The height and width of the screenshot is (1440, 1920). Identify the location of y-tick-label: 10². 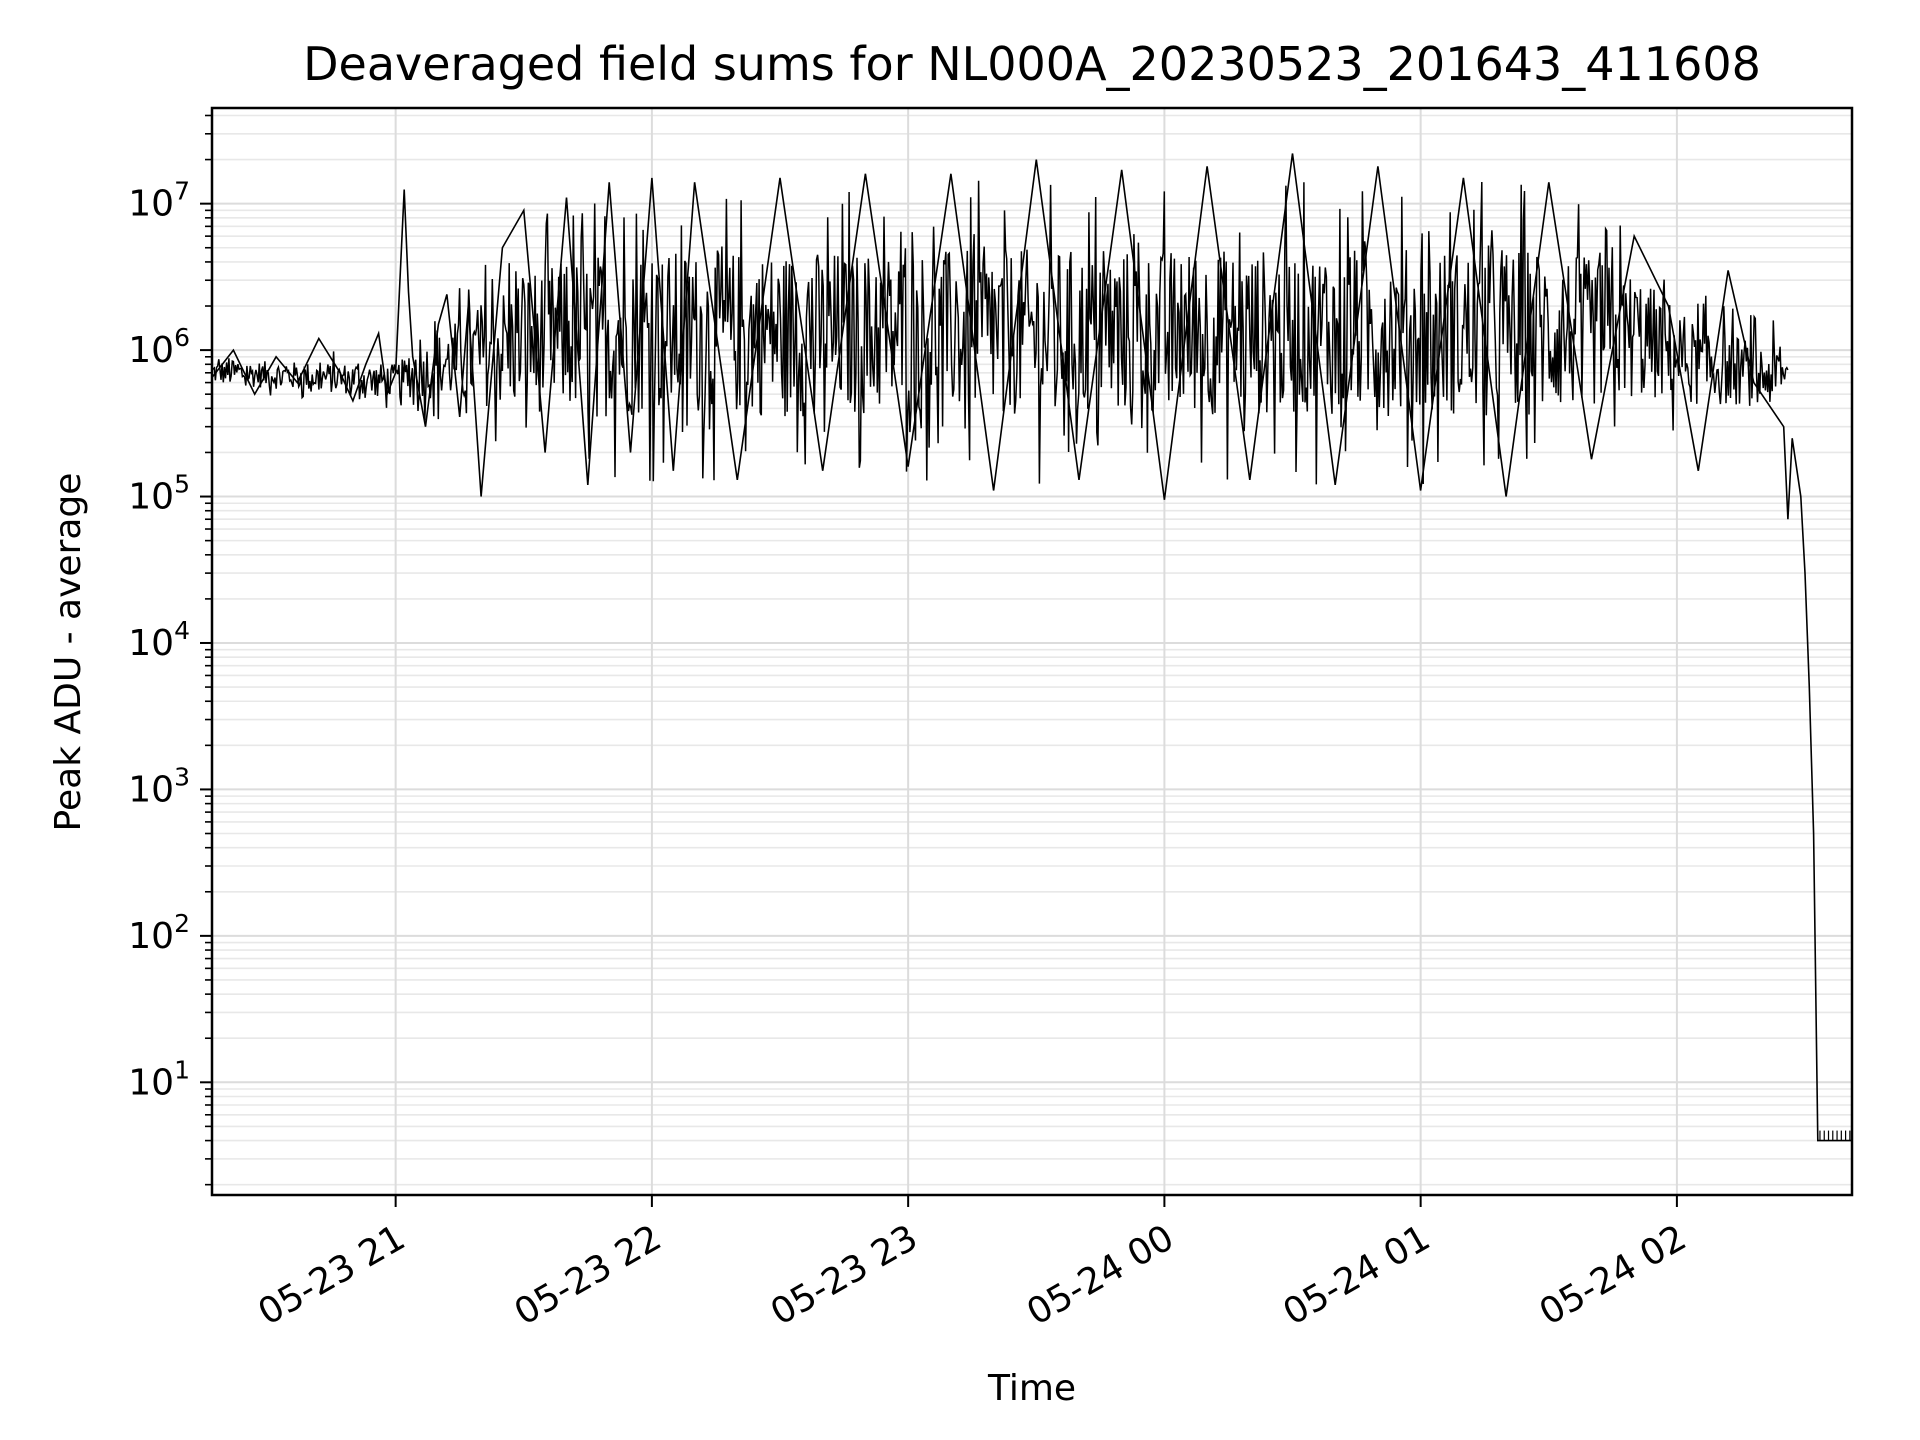
(159, 933).